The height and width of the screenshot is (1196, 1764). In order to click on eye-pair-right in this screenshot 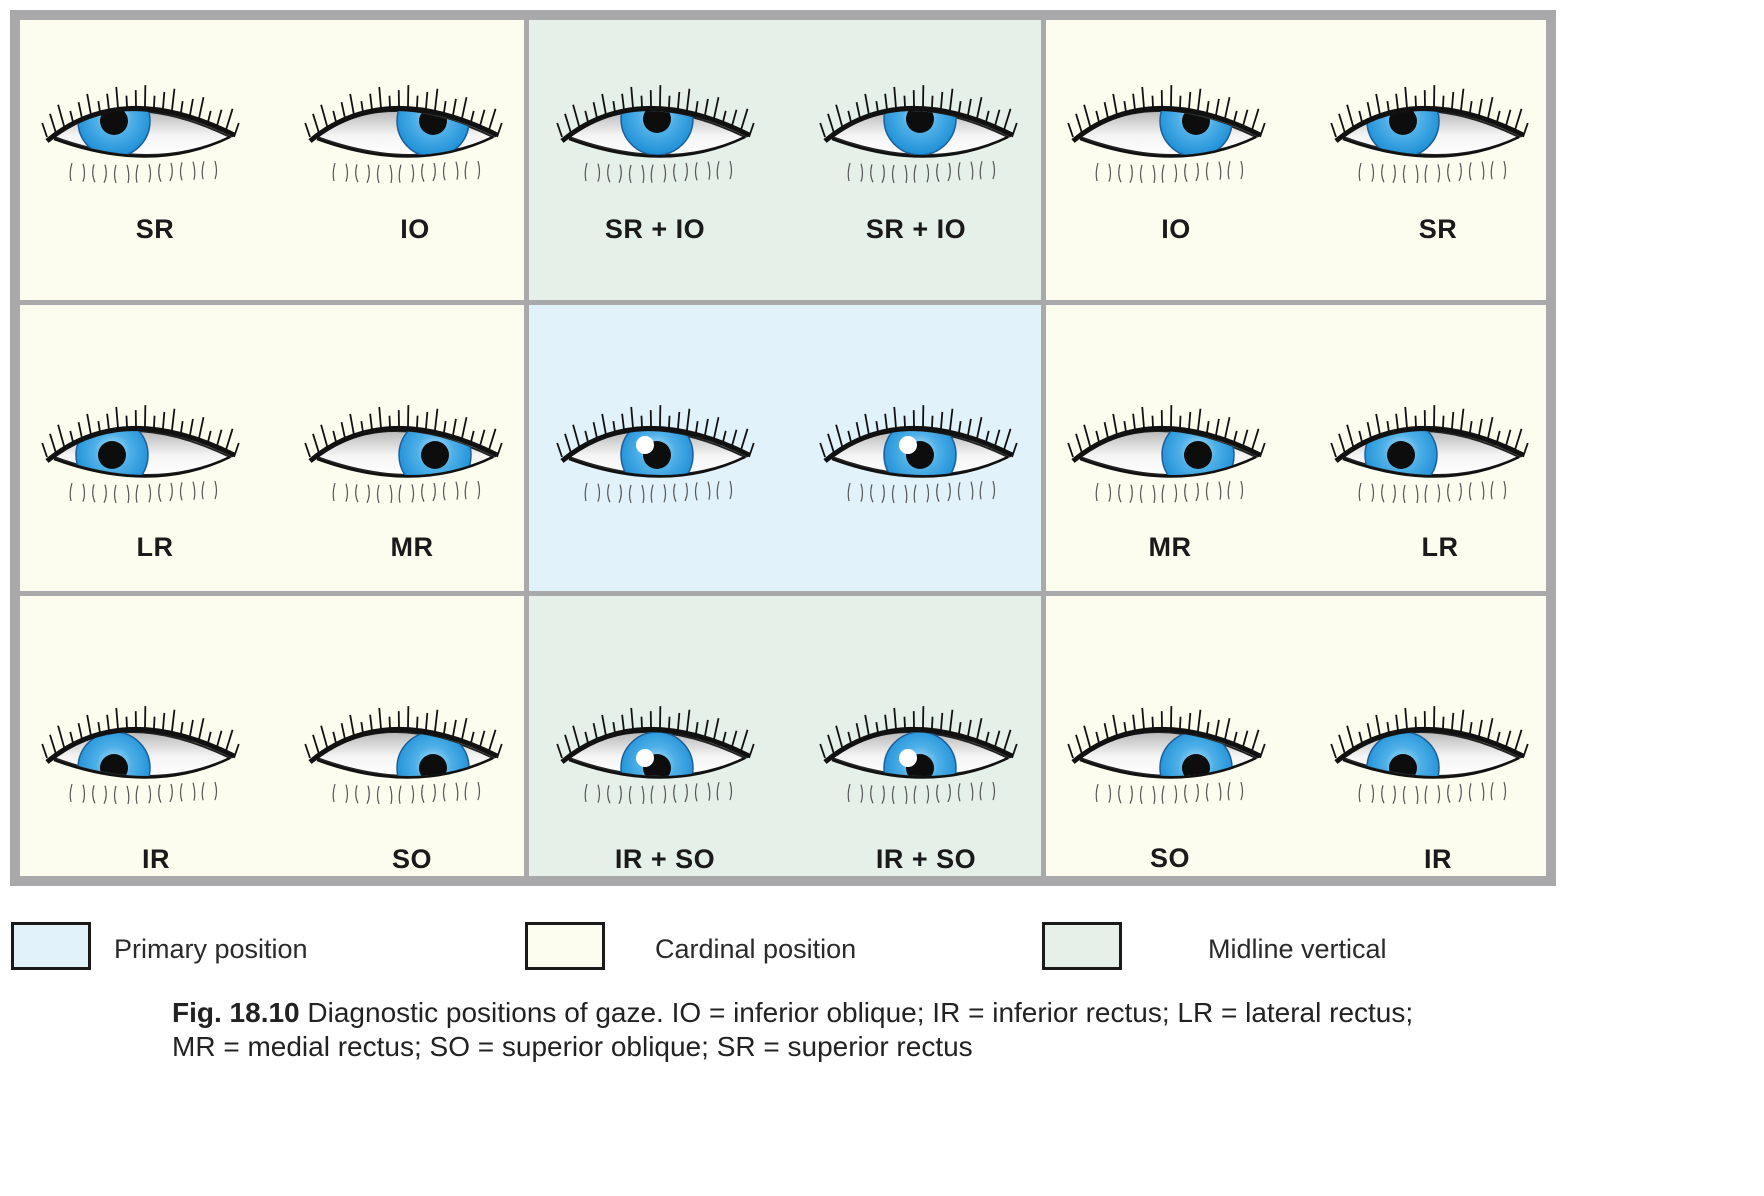, I will do `click(272, 454)`.